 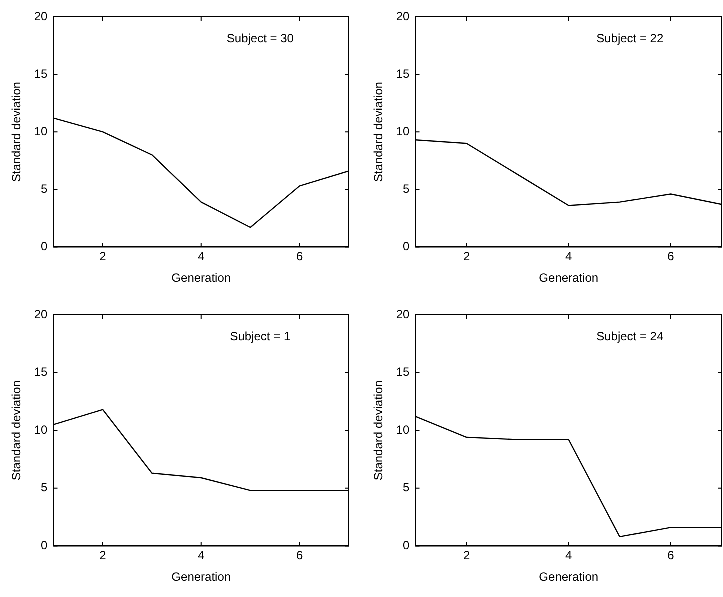 What do you see at coordinates (260, 38) in the screenshot?
I see `annotation: Subject = 30` at bounding box center [260, 38].